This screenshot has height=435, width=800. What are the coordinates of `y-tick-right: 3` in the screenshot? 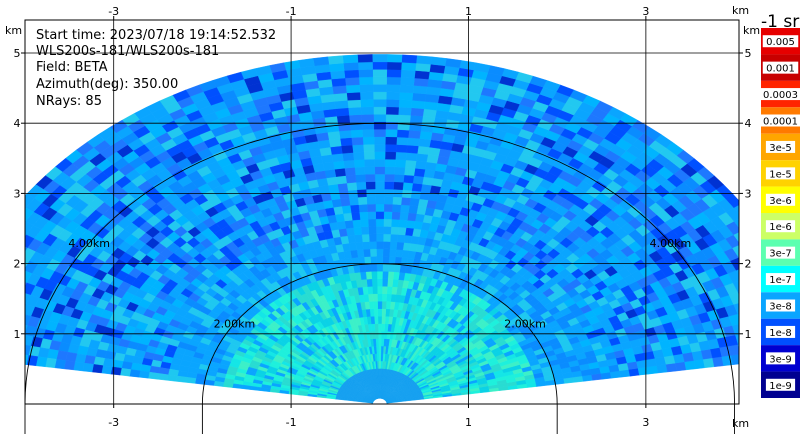 It's located at (748, 193).